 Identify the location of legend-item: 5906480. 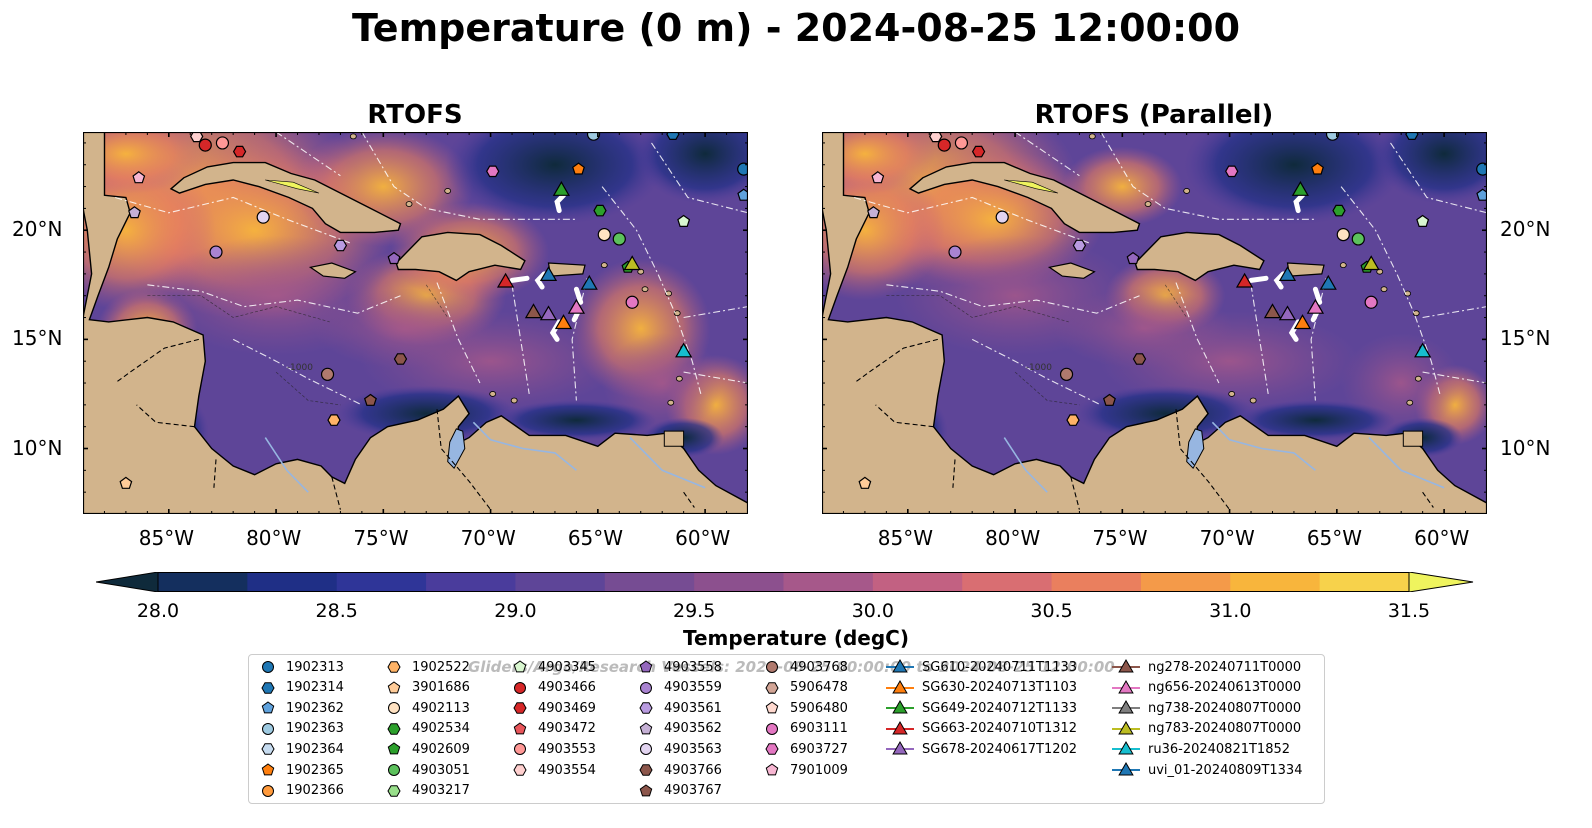
(805, 708).